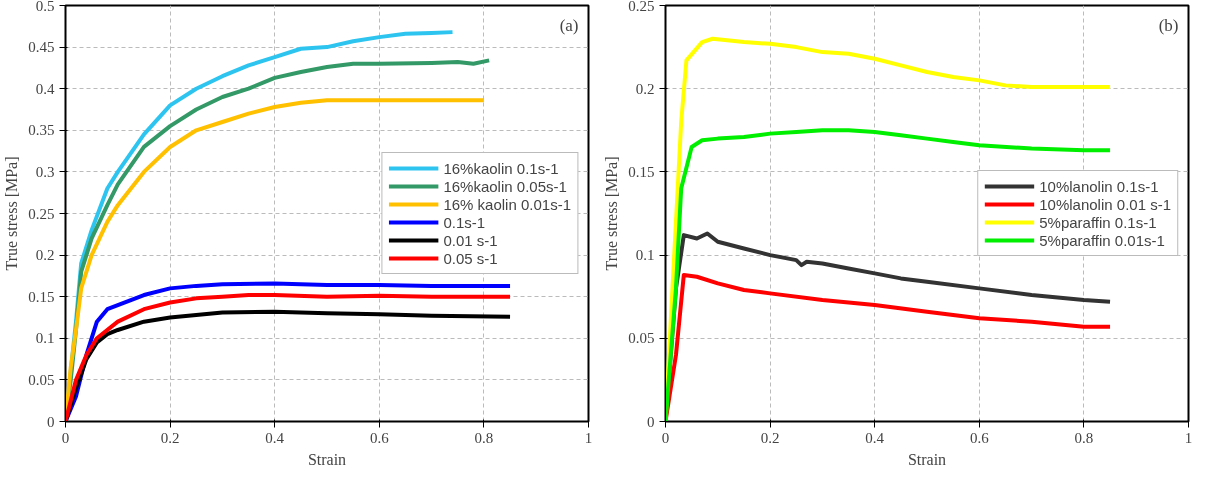 The image size is (1214, 478). Describe the element at coordinates (1102, 240) in the screenshot. I see `legend-label: 5%paraffin 0.01s-1` at that location.